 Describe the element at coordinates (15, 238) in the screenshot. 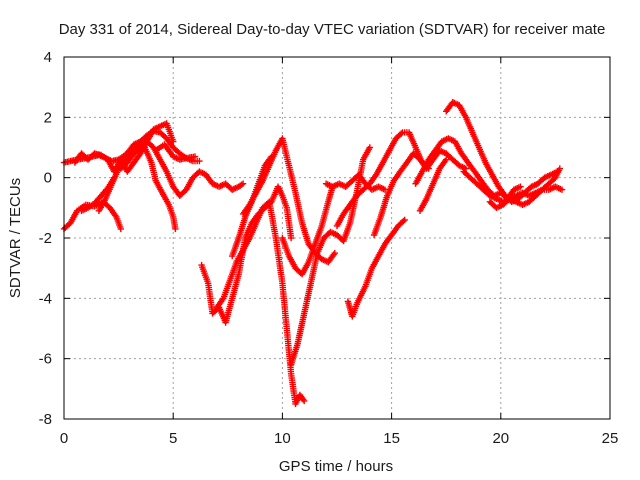

I see `y-axis-label: SDTVAR / TECUs` at that location.